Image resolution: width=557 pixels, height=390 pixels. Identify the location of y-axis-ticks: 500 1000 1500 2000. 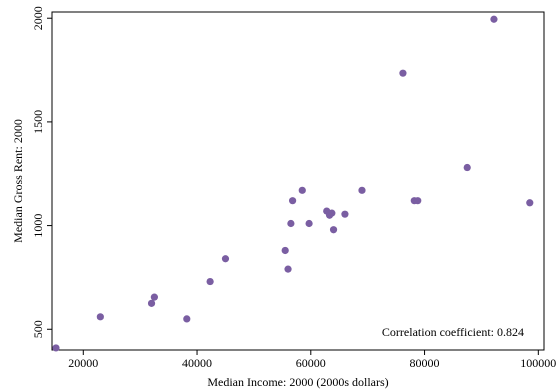
(41, 172).